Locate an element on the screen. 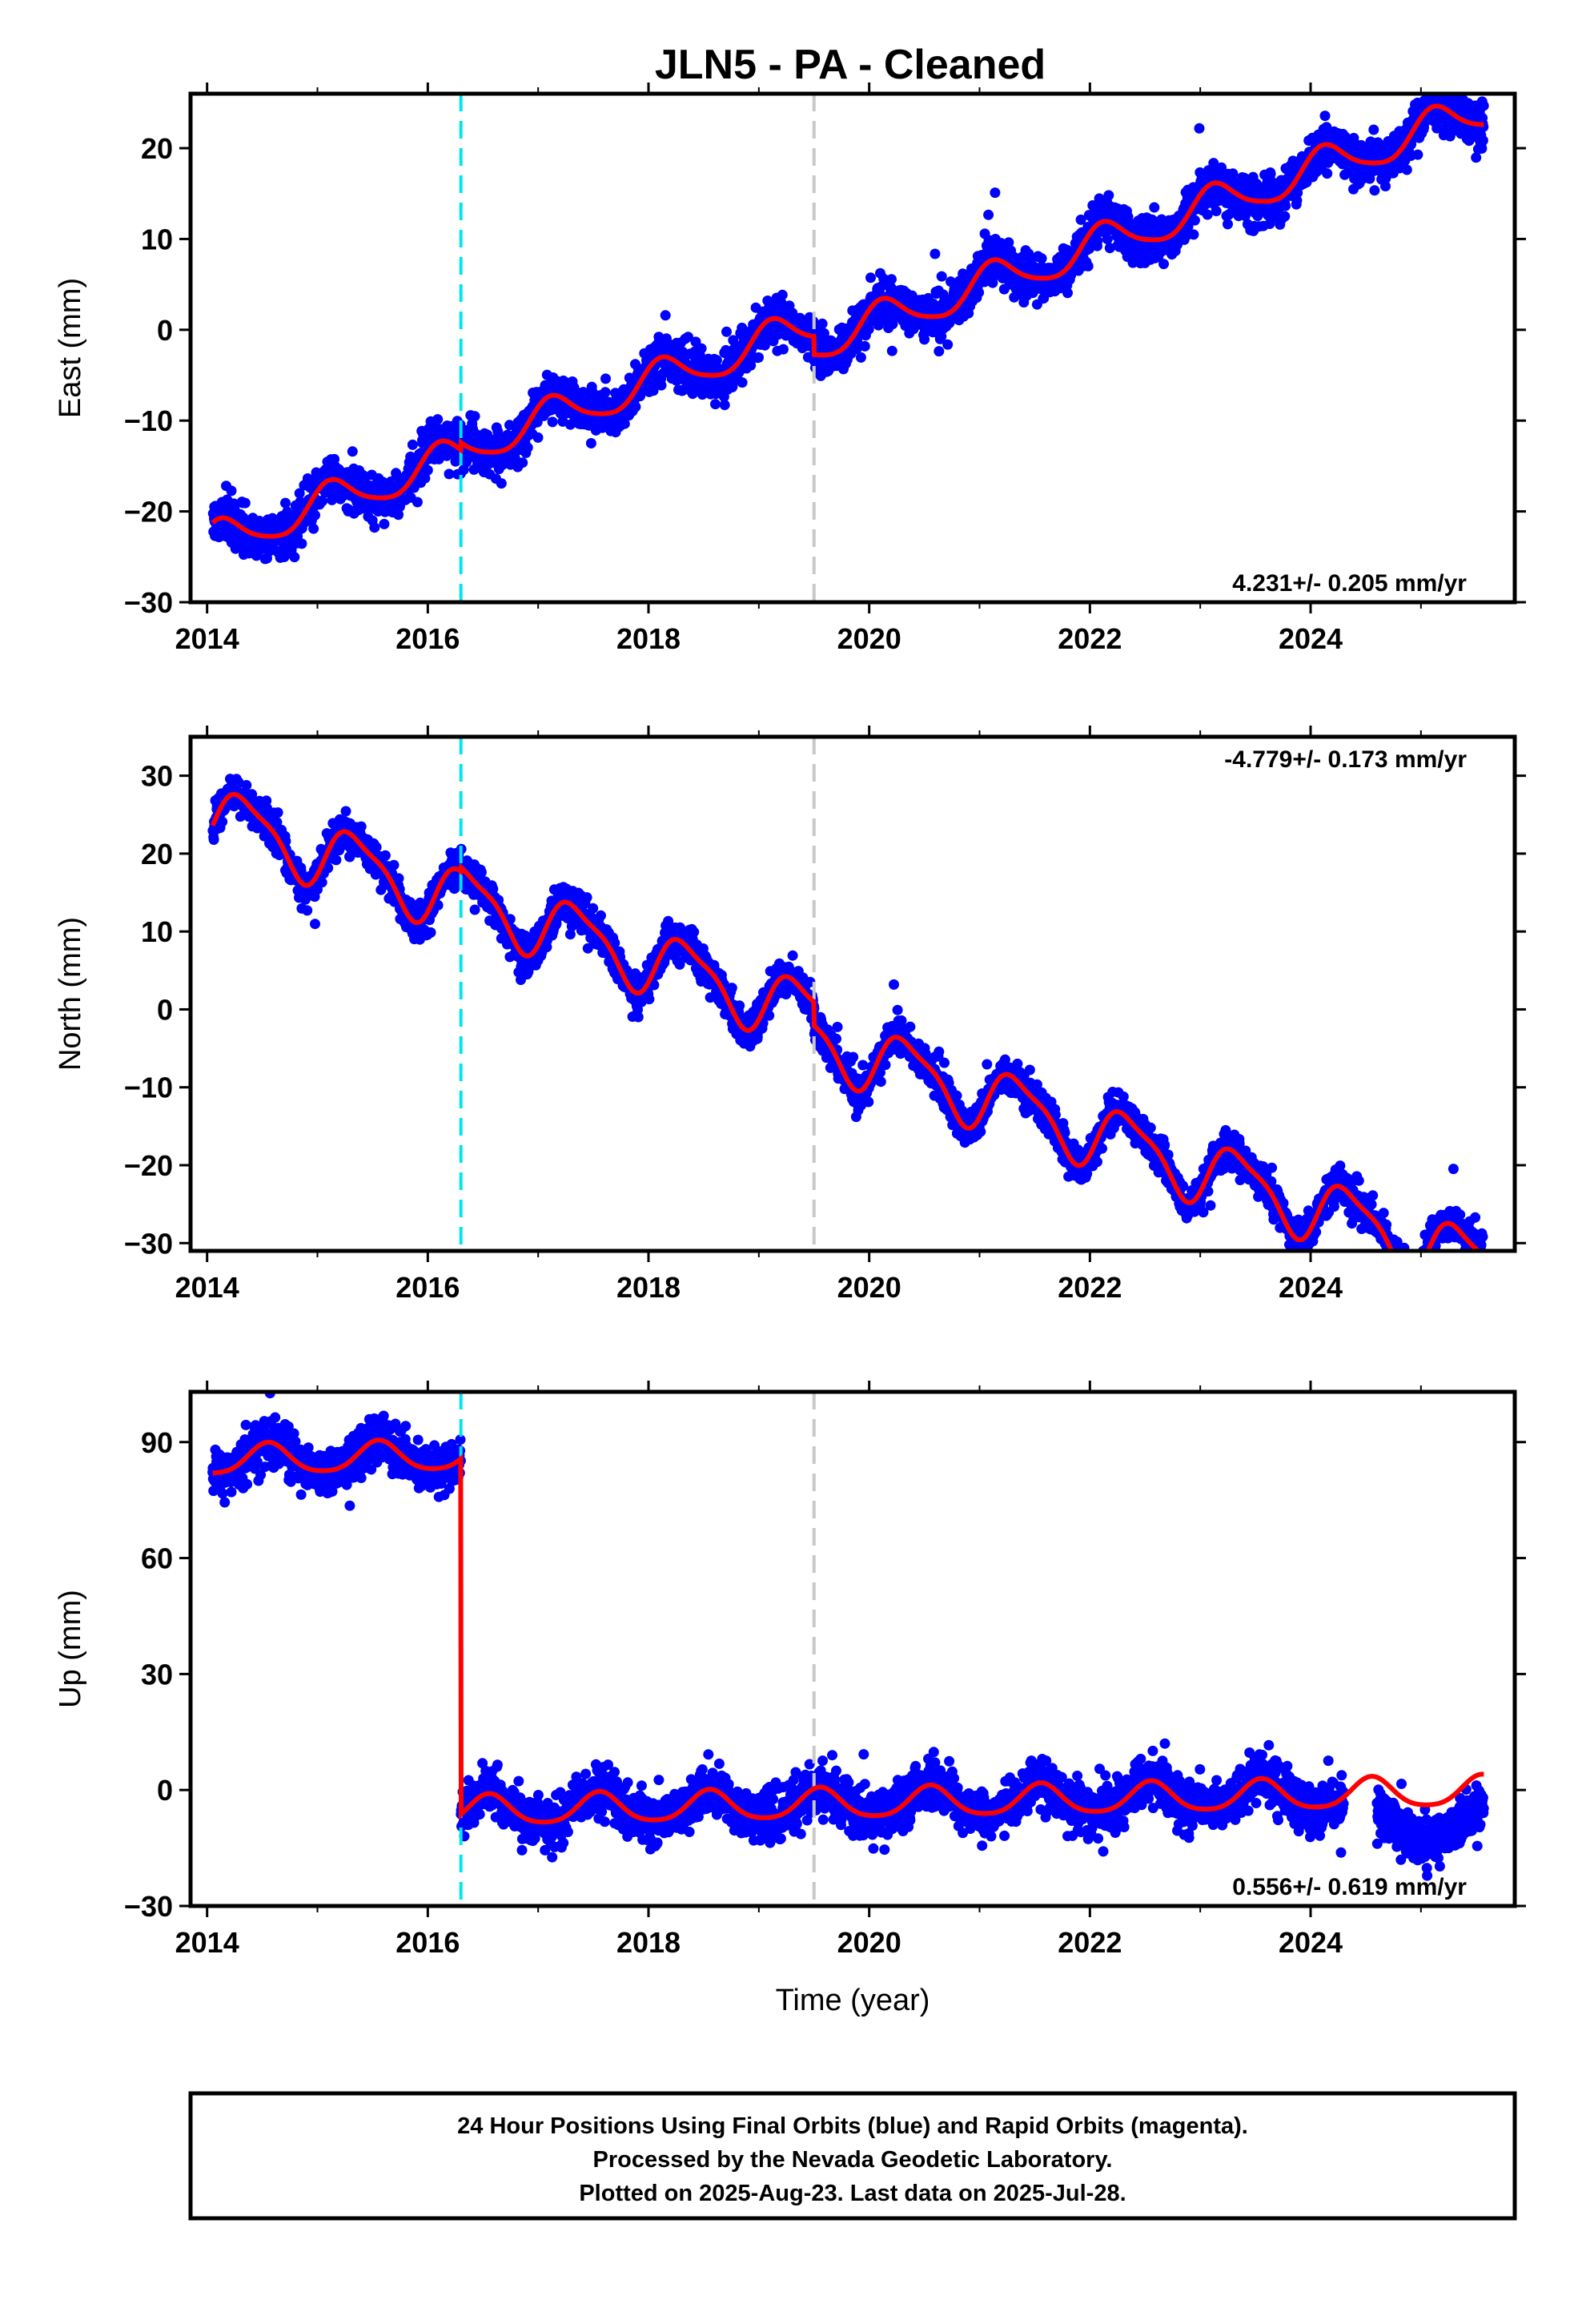 The height and width of the screenshot is (2324, 1582). x-tick-label: 2018 is located at coordinates (648, 638).